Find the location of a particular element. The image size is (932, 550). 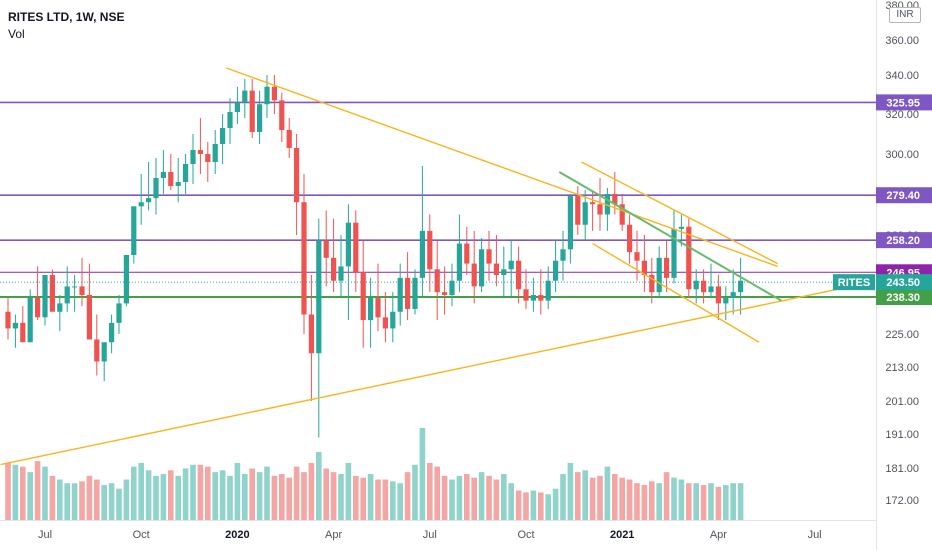

price-tick-label: 201.00 is located at coordinates (902, 402).